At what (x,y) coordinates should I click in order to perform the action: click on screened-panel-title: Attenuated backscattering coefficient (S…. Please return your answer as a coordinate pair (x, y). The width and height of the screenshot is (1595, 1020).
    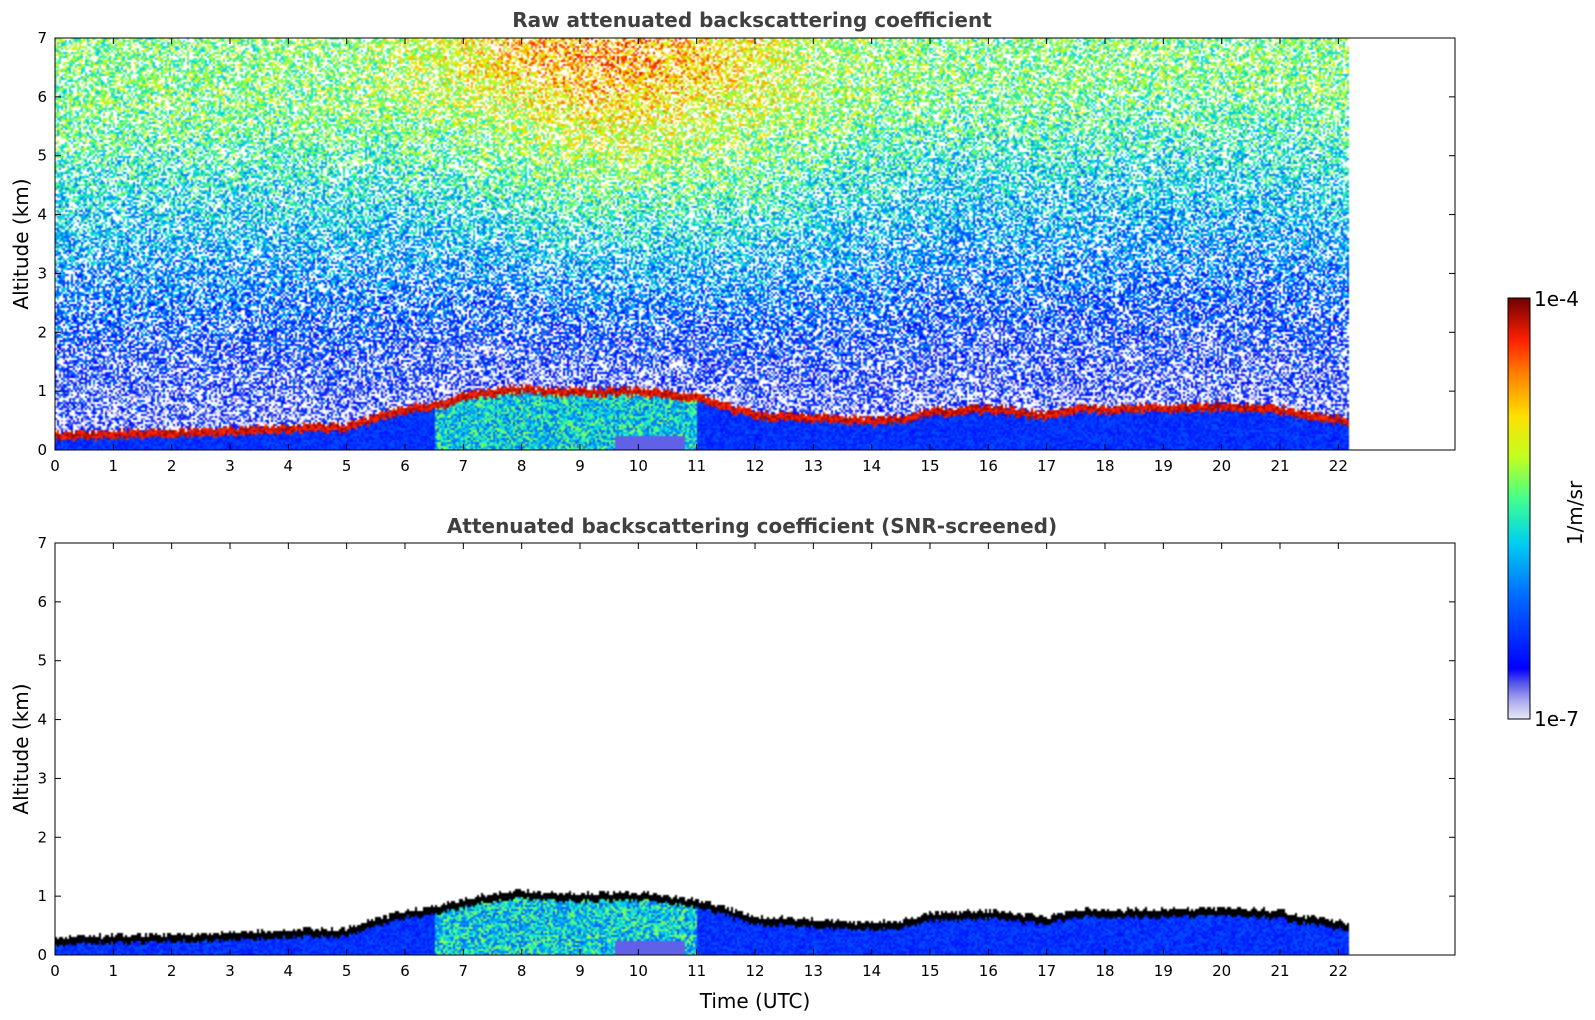
    Looking at the image, I should click on (752, 526).